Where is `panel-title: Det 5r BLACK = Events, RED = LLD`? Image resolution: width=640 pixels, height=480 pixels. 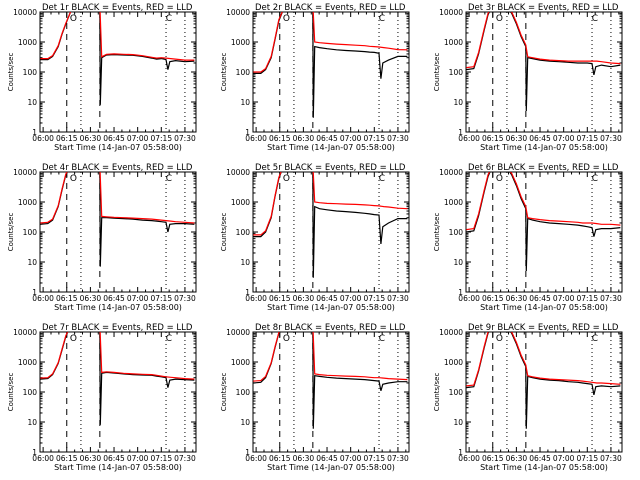 panel-title: Det 5r BLACK = Events, RED = LLD is located at coordinates (330, 168).